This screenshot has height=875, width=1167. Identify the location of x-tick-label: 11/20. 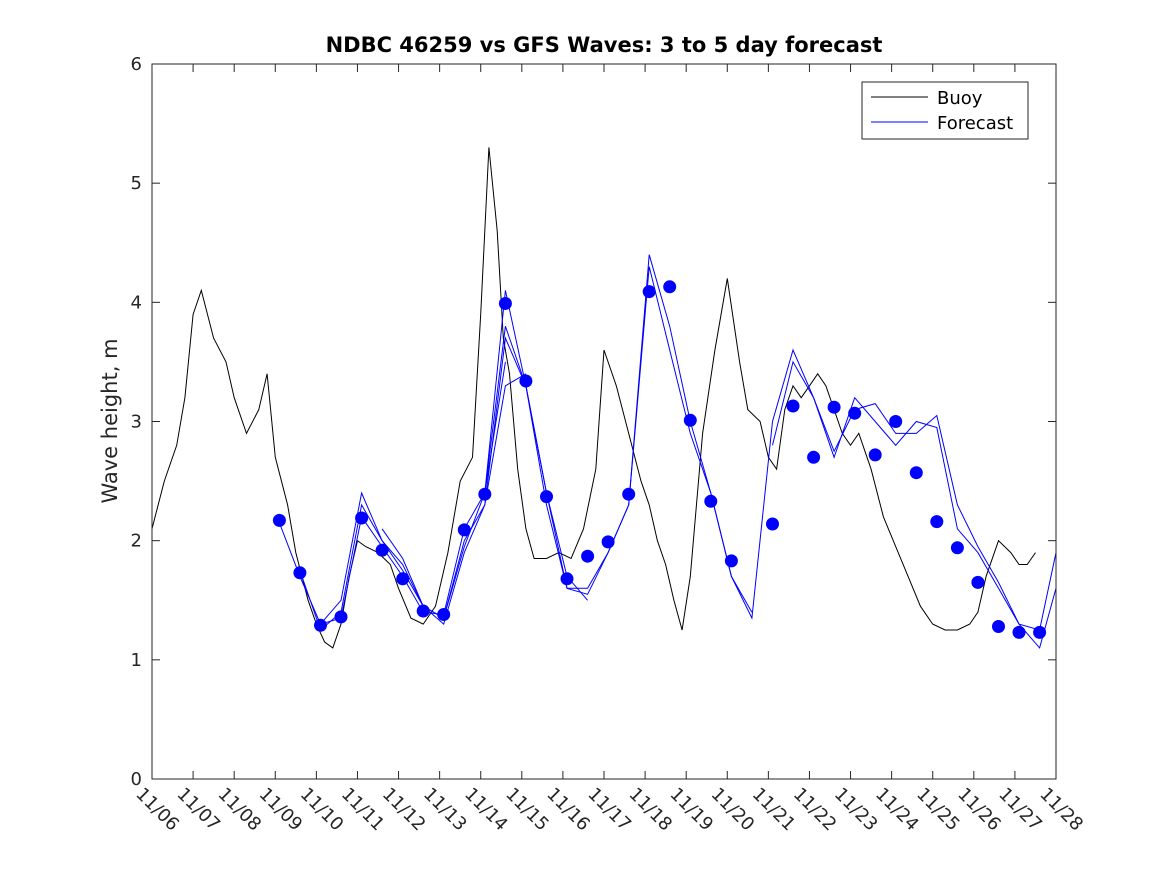
(733, 810).